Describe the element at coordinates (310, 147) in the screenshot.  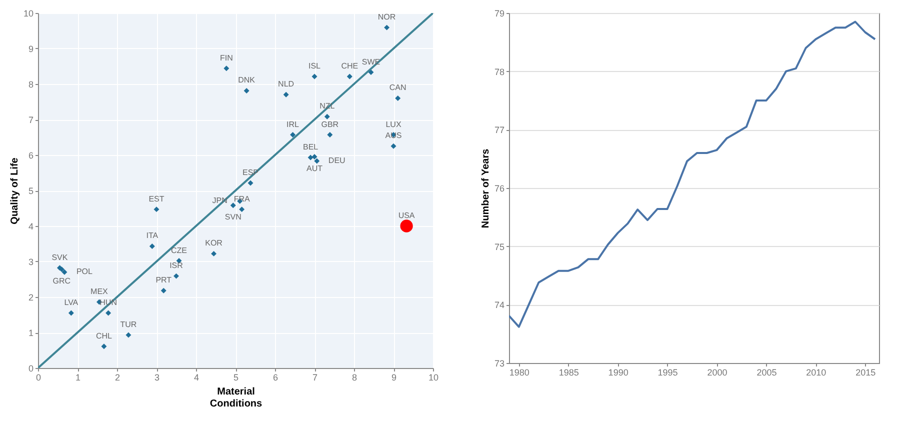
I see `annotation: BEL` at that location.